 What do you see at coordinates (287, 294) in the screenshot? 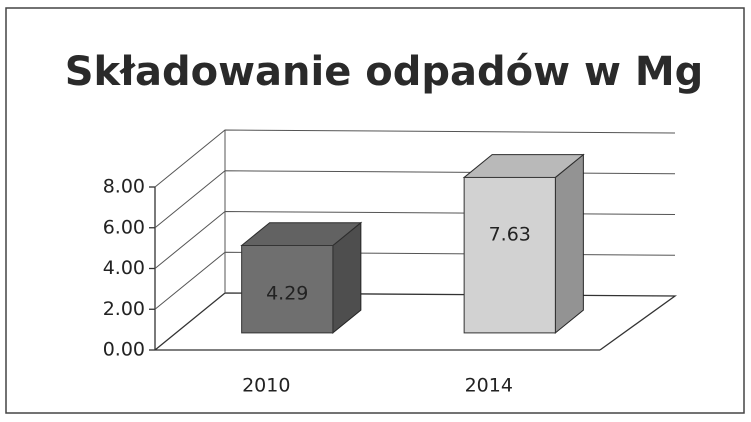
I see `value-label: 4.29` at bounding box center [287, 294].